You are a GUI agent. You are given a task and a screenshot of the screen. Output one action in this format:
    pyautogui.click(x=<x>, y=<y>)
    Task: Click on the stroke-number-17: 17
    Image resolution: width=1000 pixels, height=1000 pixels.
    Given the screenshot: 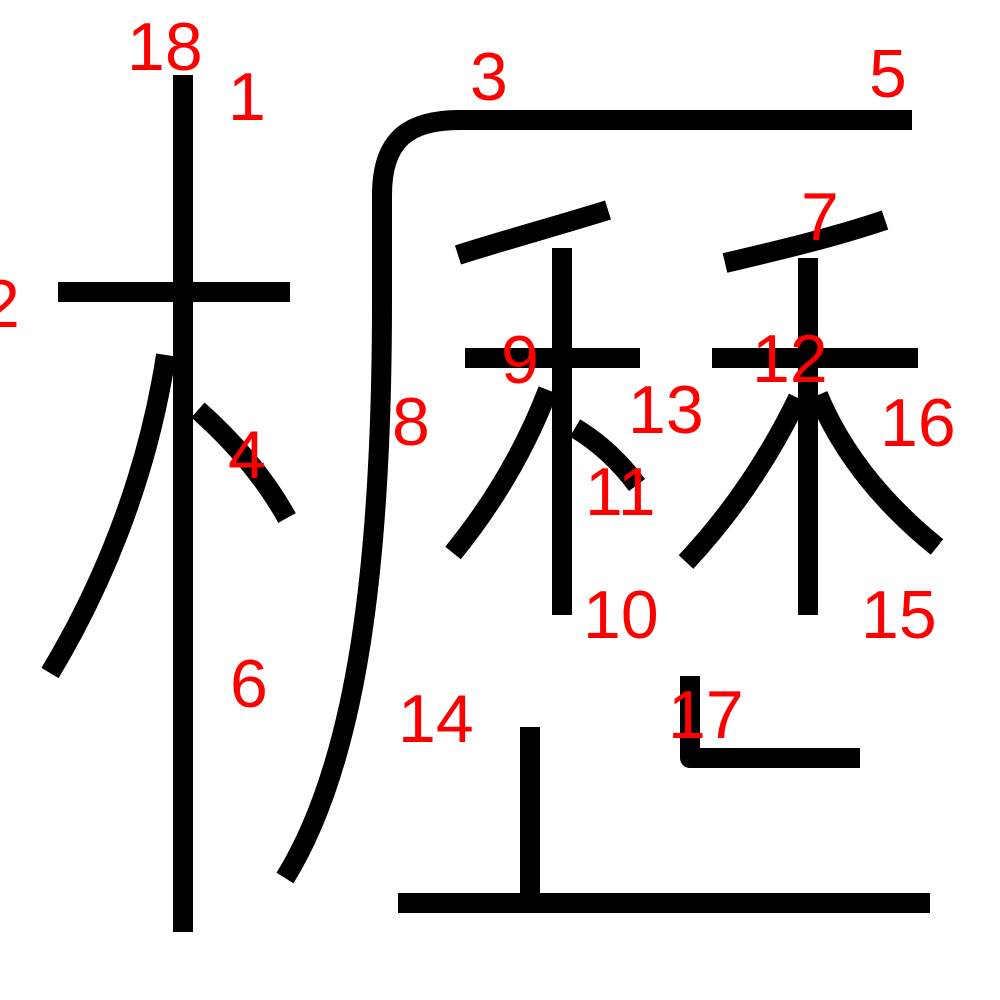 What is the action you would take?
    pyautogui.click(x=706, y=715)
    